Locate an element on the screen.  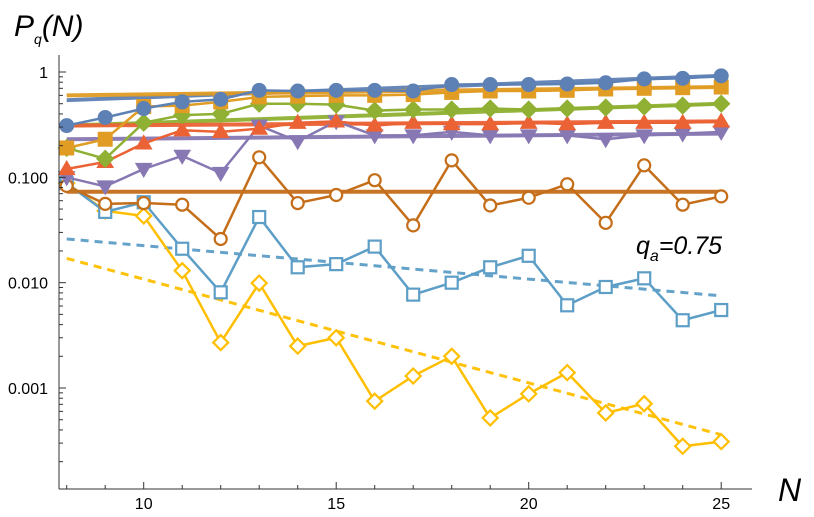
y-tick-label: 0.001 is located at coordinates (28, 389).